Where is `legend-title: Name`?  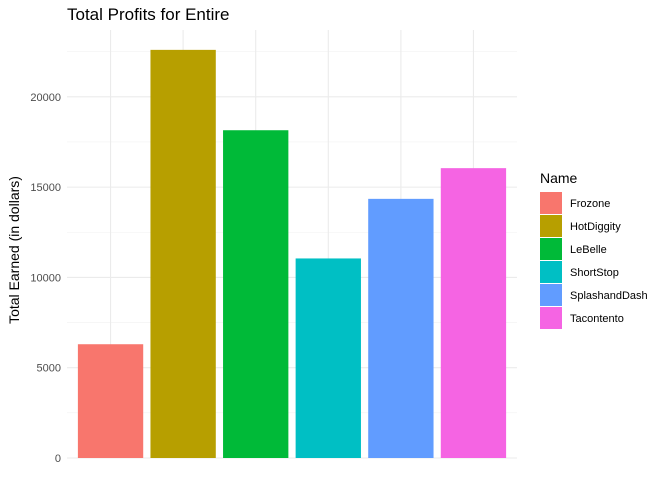
legend-title: Name is located at coordinates (559, 178).